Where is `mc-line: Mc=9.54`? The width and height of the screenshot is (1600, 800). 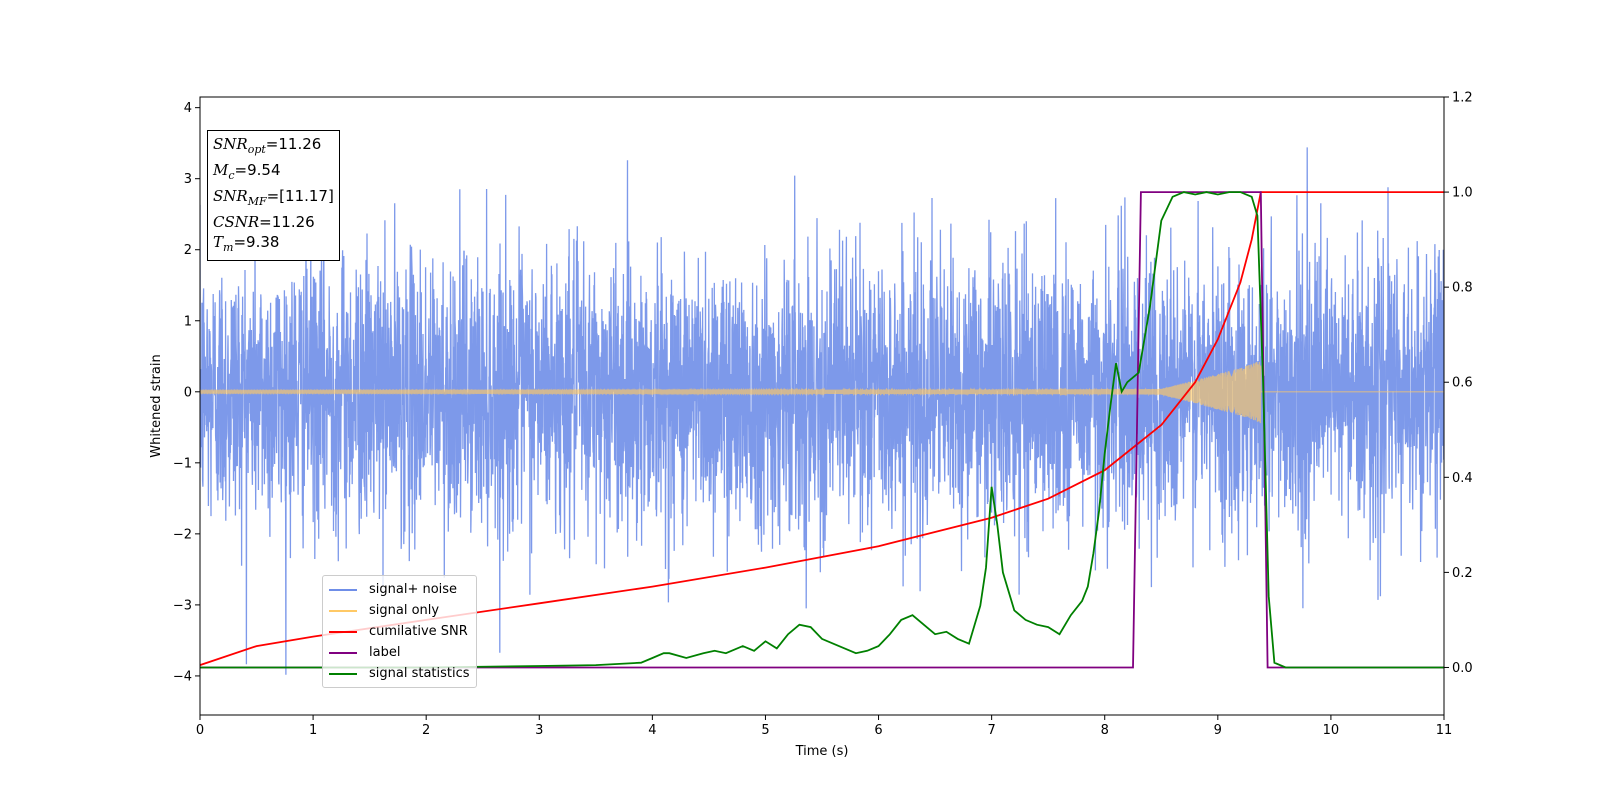
mc-line: Mc=9.54 is located at coordinates (273, 173).